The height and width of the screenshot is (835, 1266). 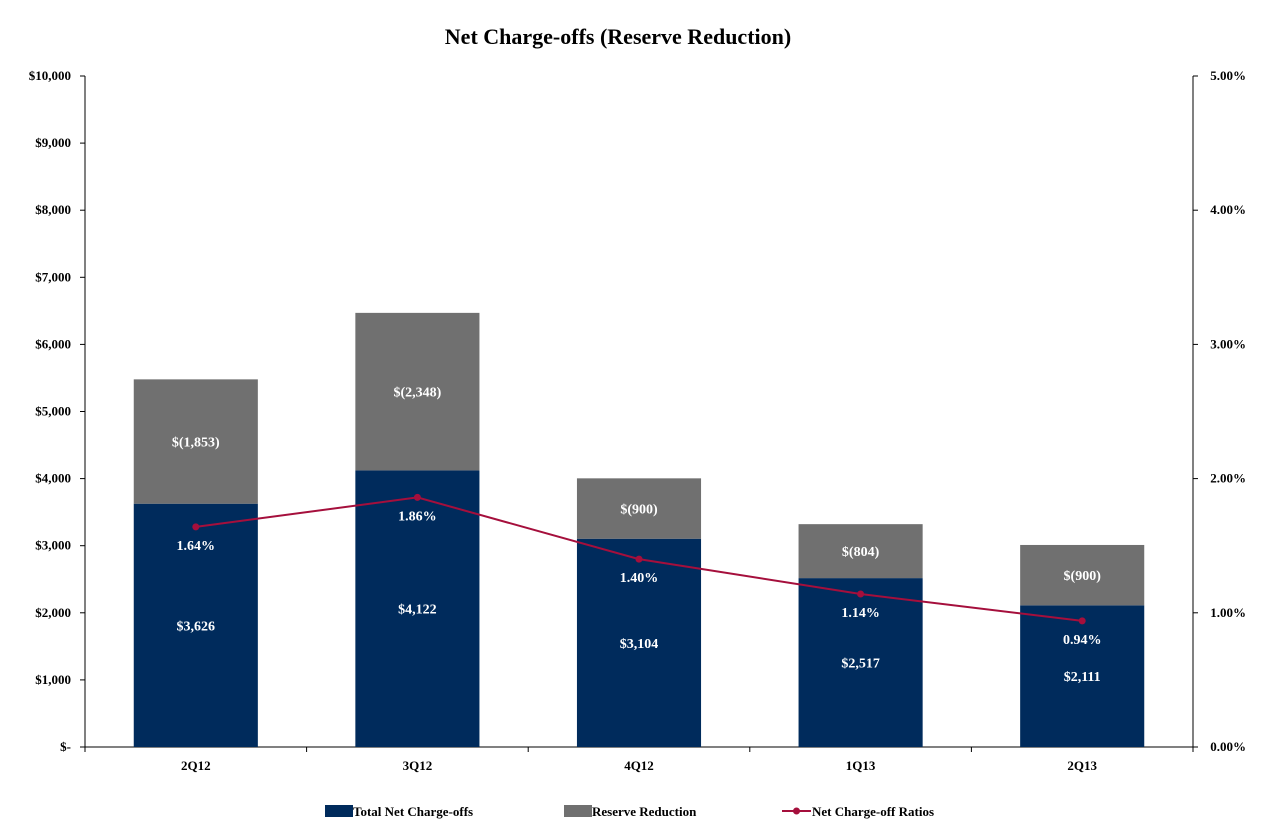 I want to click on y-left-tick-label: $1,000, so click(x=53, y=679).